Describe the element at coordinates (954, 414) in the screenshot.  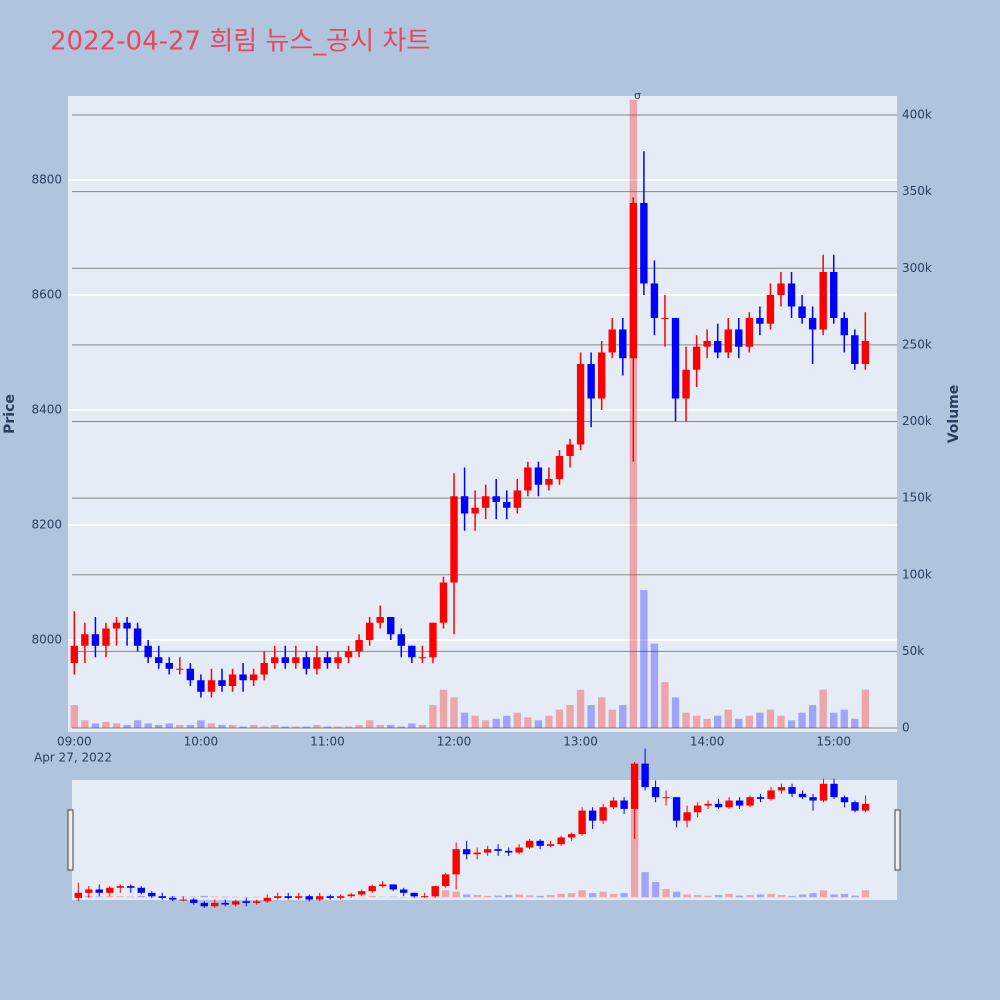
I see `y2-axis-label: Volume` at that location.